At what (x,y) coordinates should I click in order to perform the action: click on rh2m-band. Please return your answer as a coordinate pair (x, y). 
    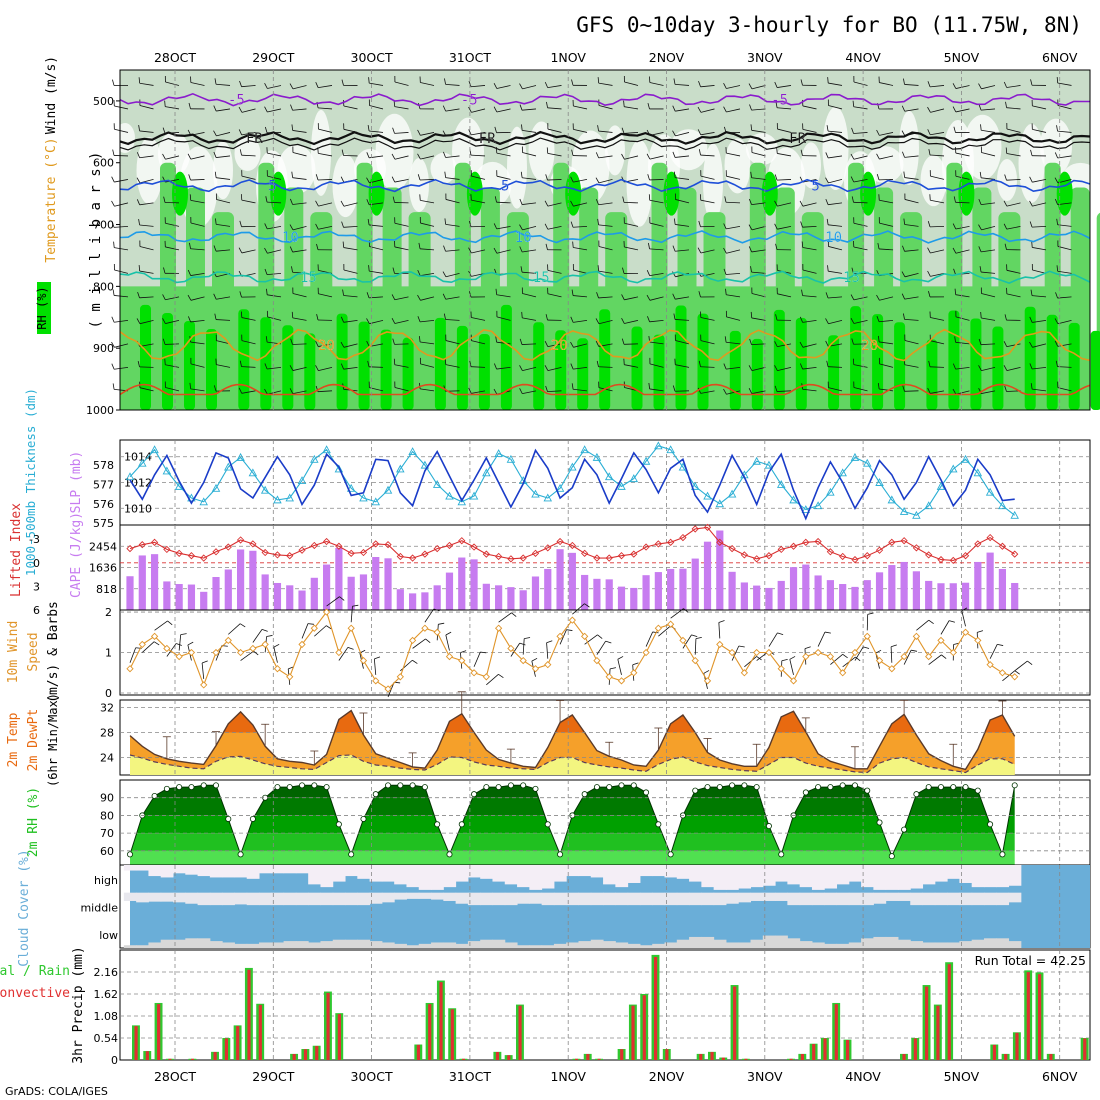
    Looking at the image, I should click on (573, 842).